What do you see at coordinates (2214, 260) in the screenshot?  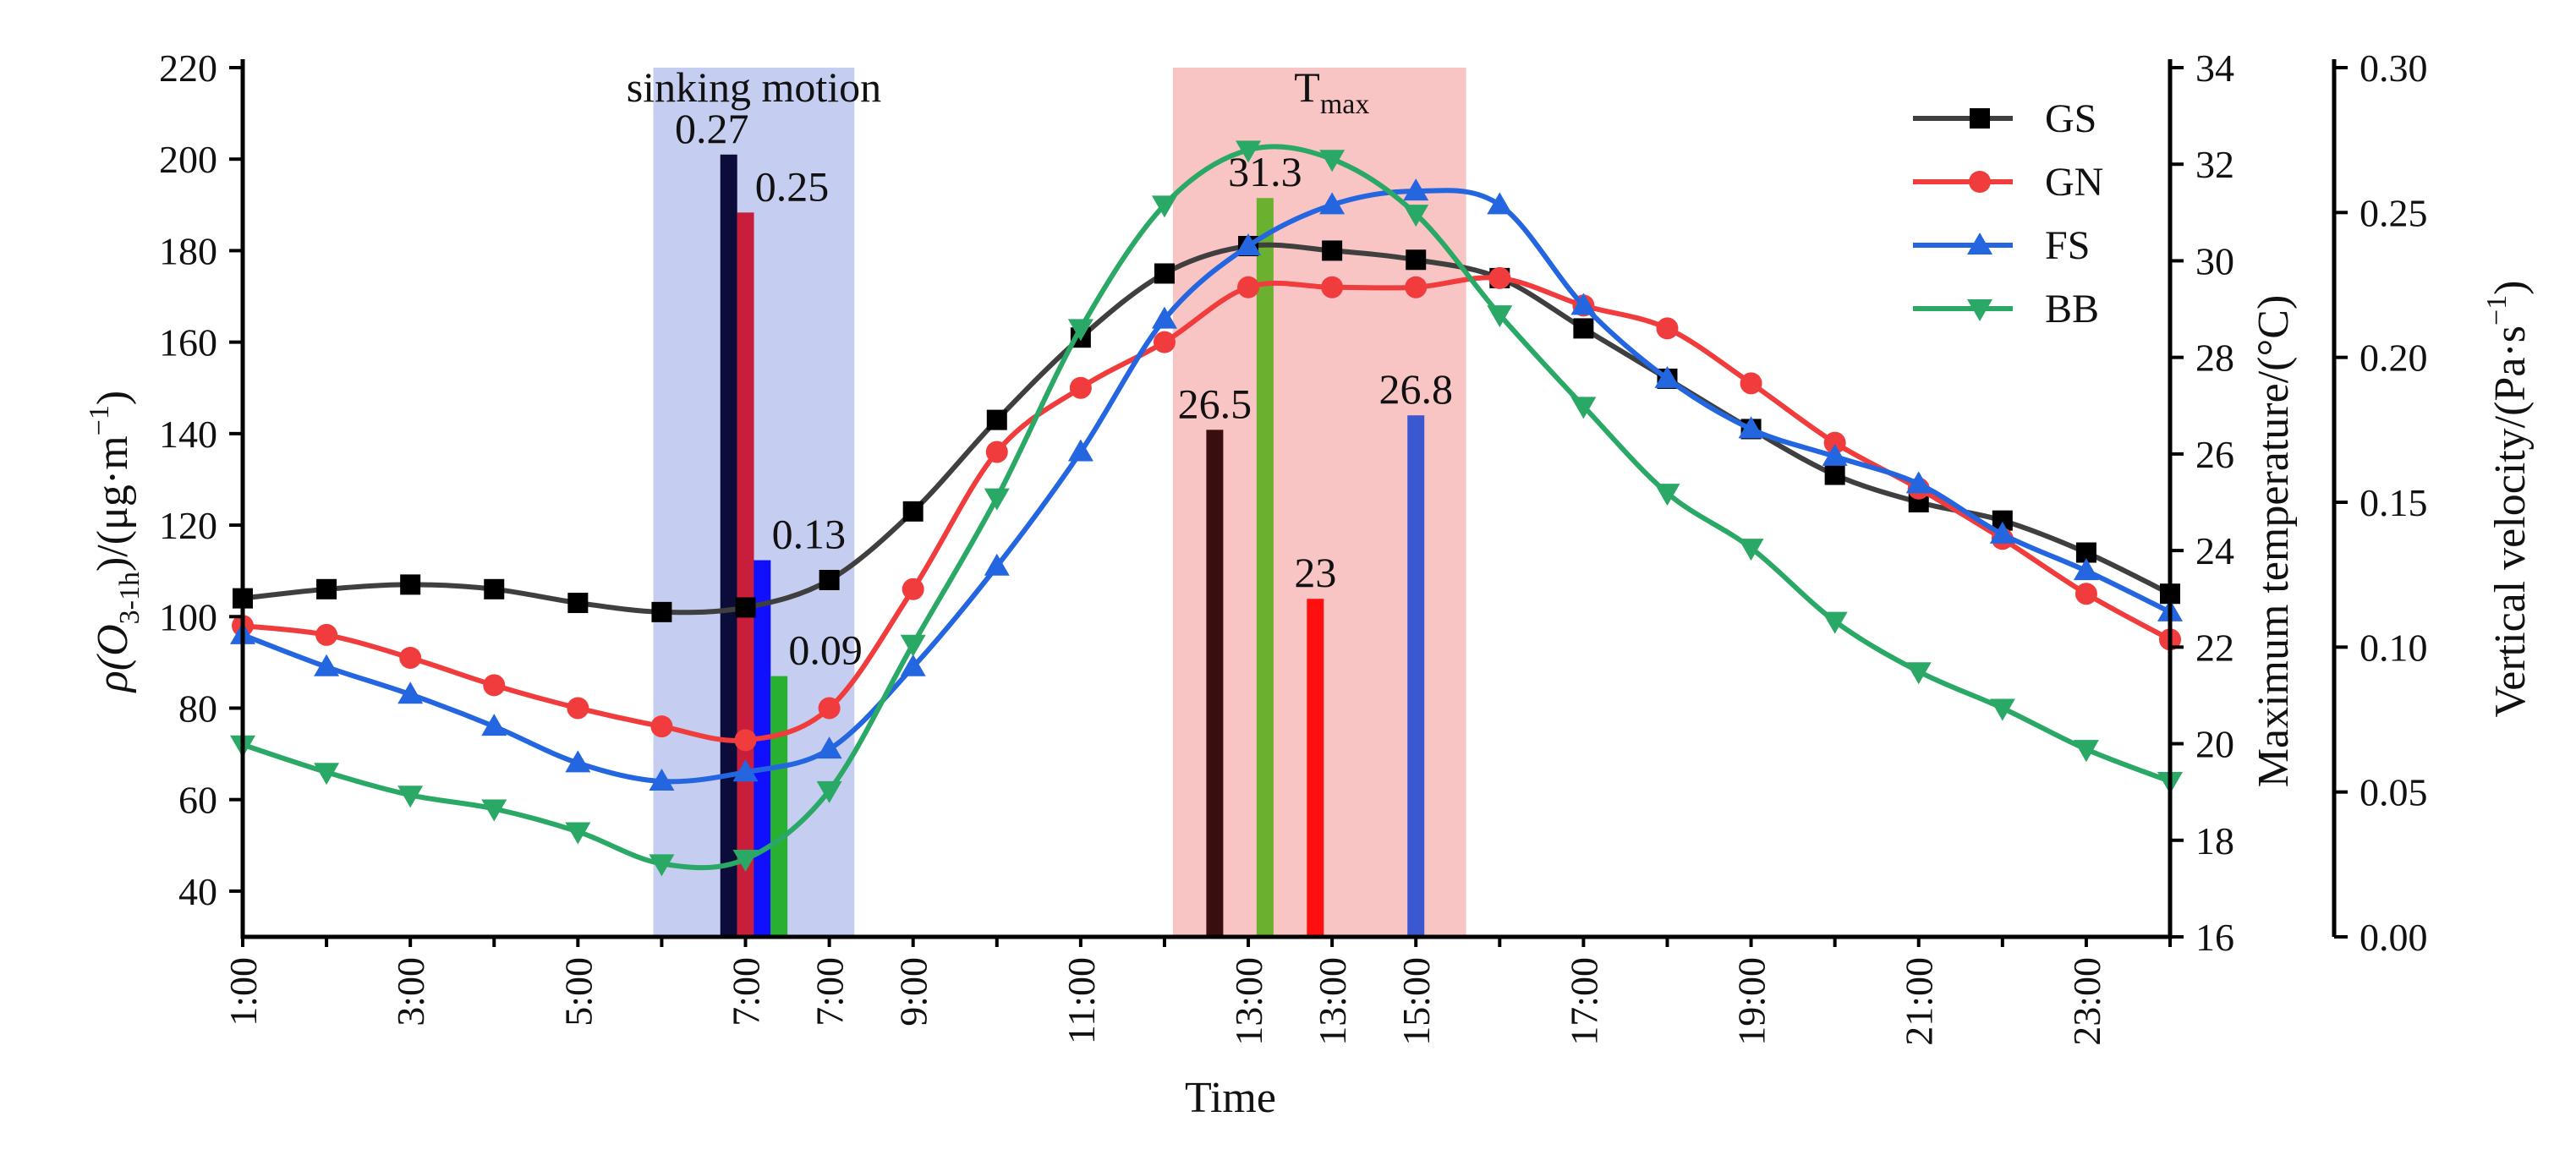 I see `y-tick-label-right1: 30` at bounding box center [2214, 260].